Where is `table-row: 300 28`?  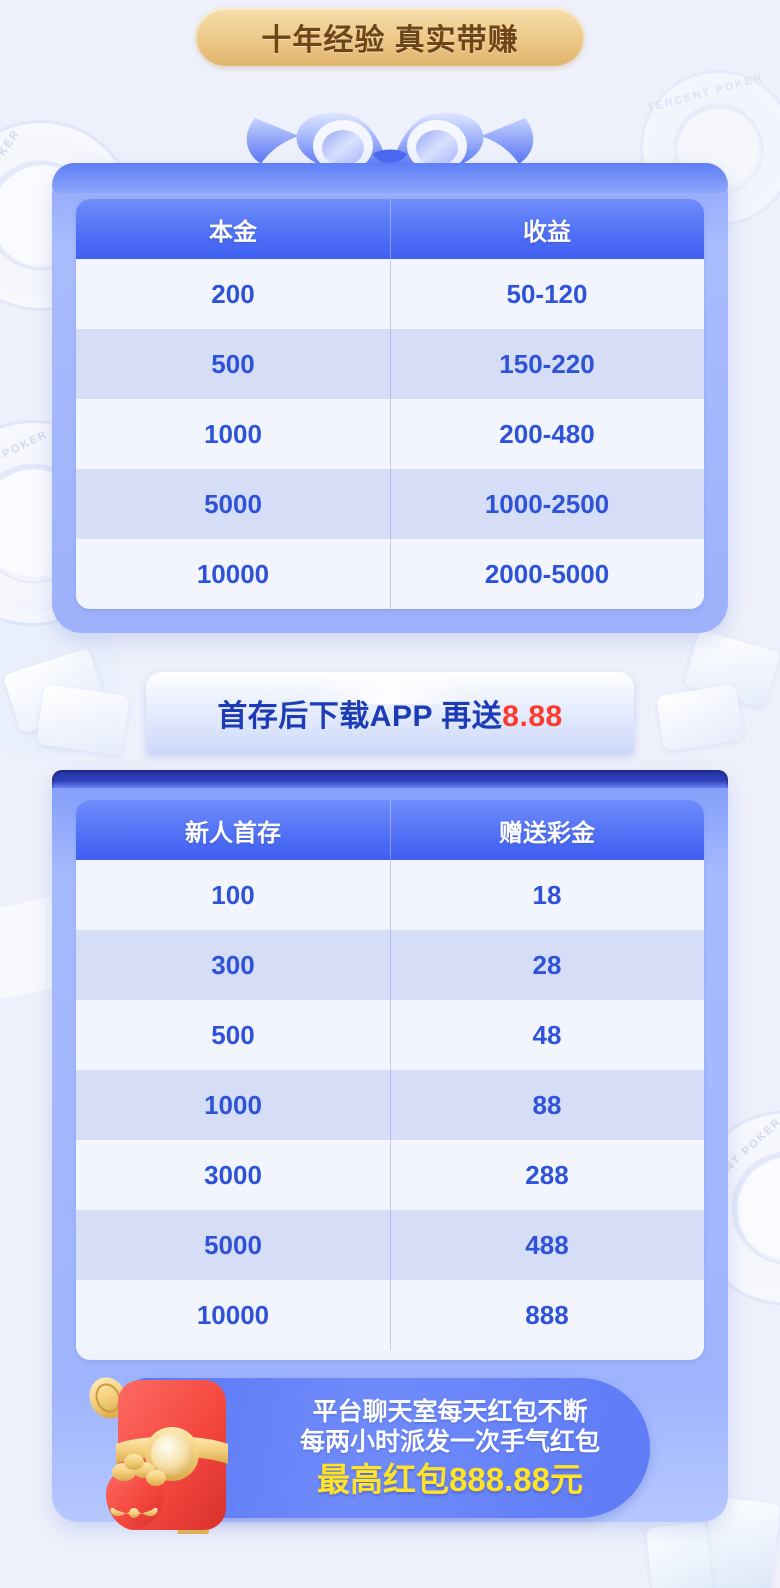
table-row: 300 28 is located at coordinates (390, 965).